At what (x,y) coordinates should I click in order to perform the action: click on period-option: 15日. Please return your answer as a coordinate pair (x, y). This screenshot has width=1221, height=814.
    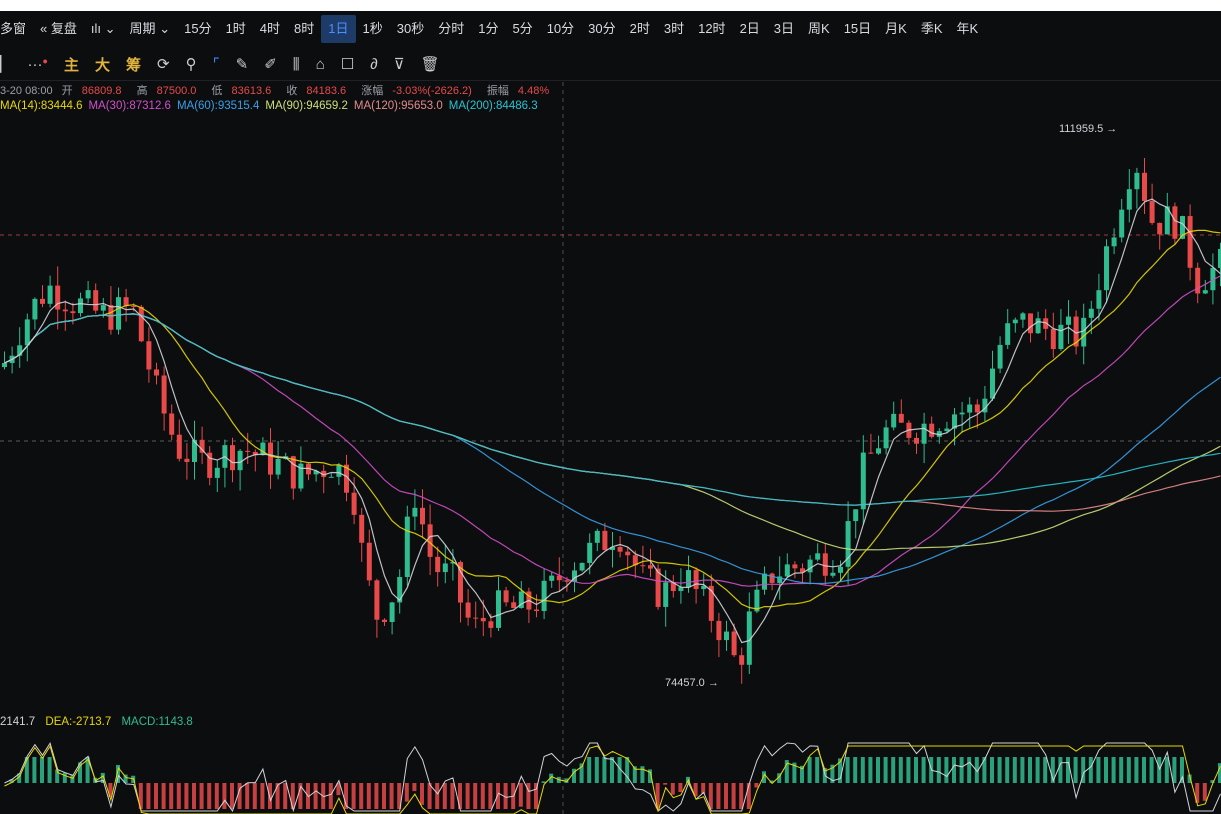
    Looking at the image, I should click on (857, 28).